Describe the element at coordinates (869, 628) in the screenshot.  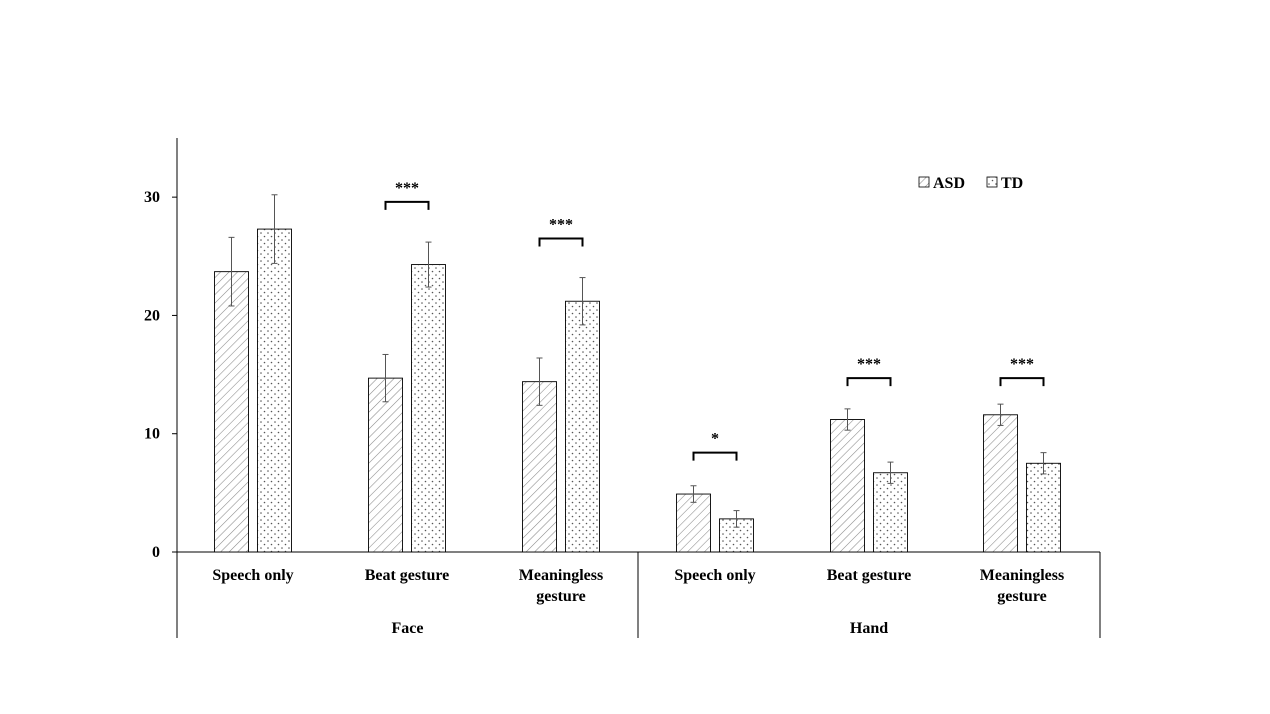
I see `group-label-hand: Hand` at that location.